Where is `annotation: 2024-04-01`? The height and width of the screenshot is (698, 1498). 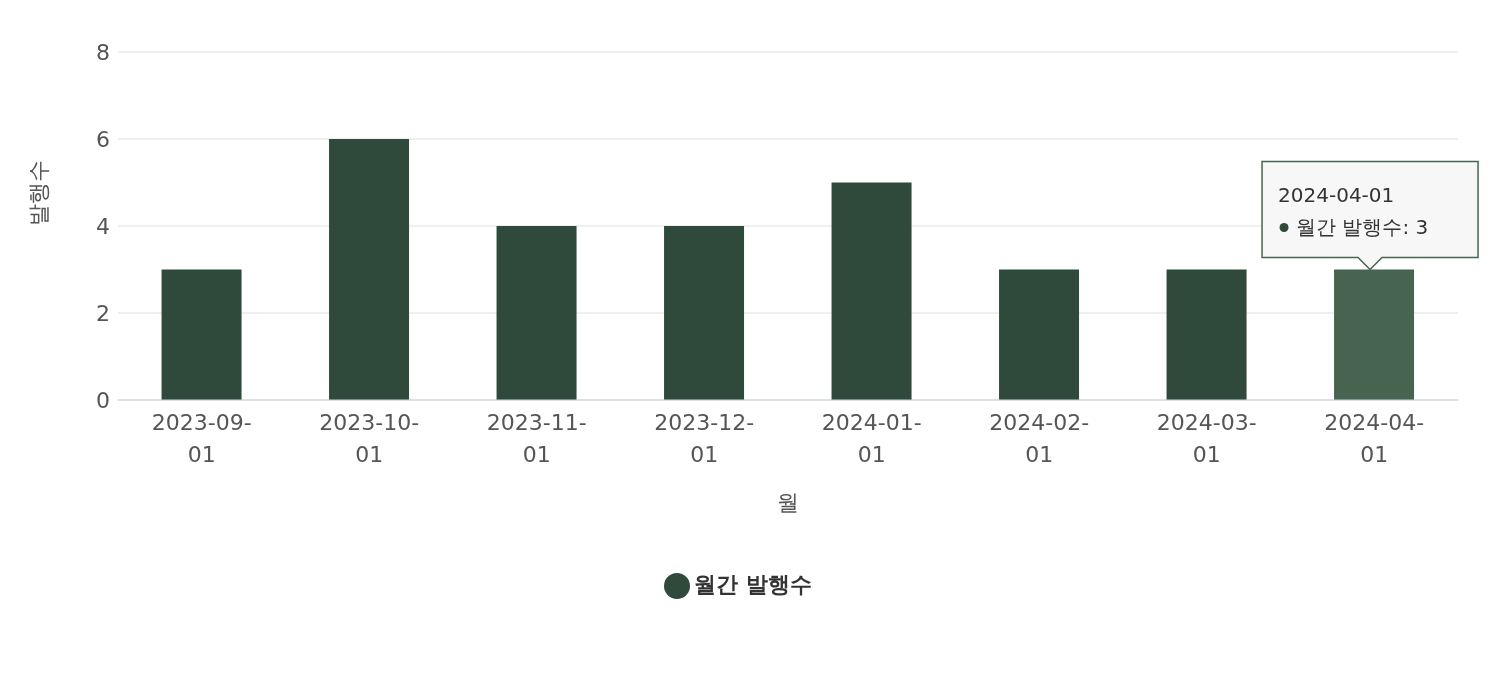
annotation: 2024-04-01 is located at coordinates (1336, 194).